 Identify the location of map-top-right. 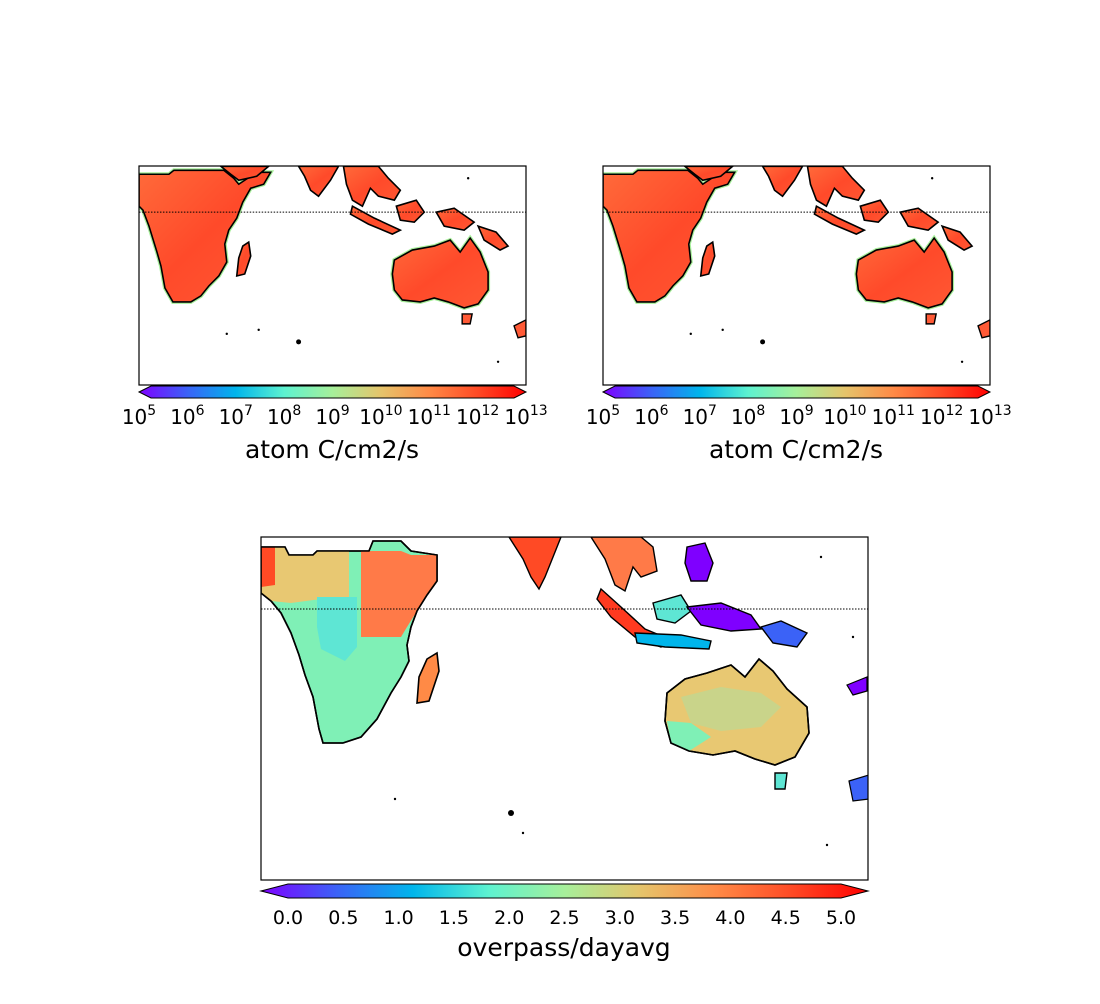
(796, 275).